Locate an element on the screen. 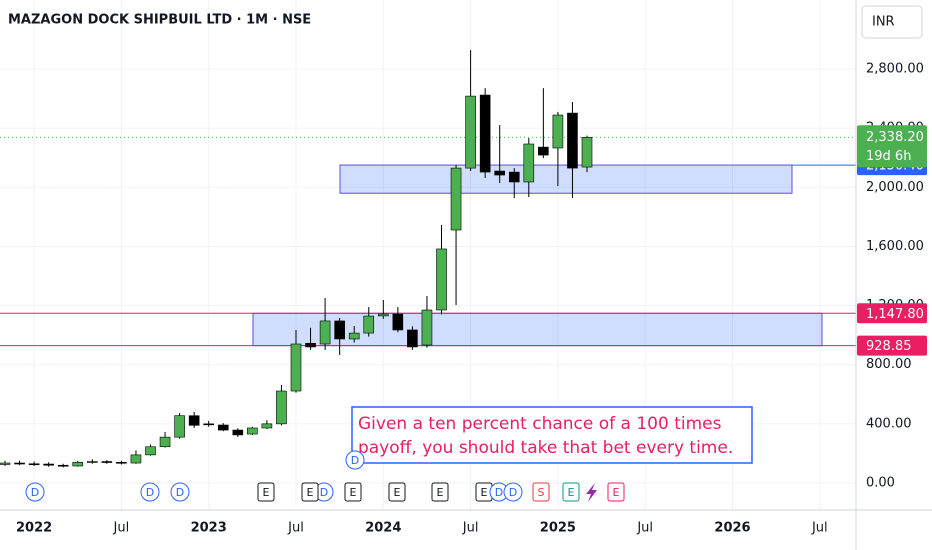 This screenshot has height=550, width=932. zone is located at coordinates (566, 179).